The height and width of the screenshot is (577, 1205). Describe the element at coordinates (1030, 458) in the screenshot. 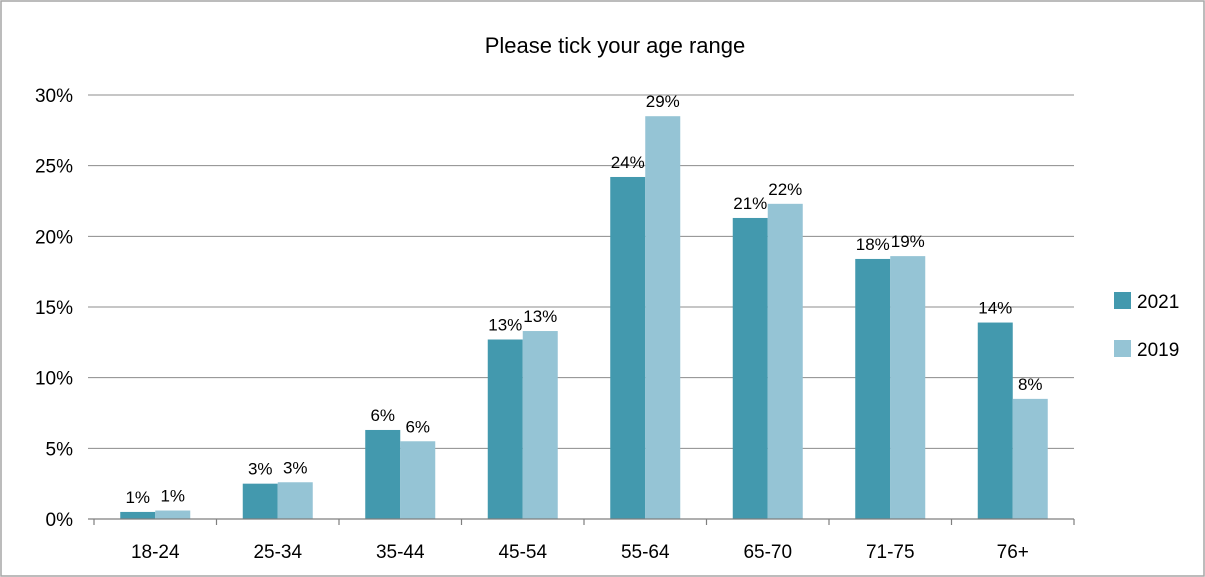

I see `bar-2019-76+` at that location.